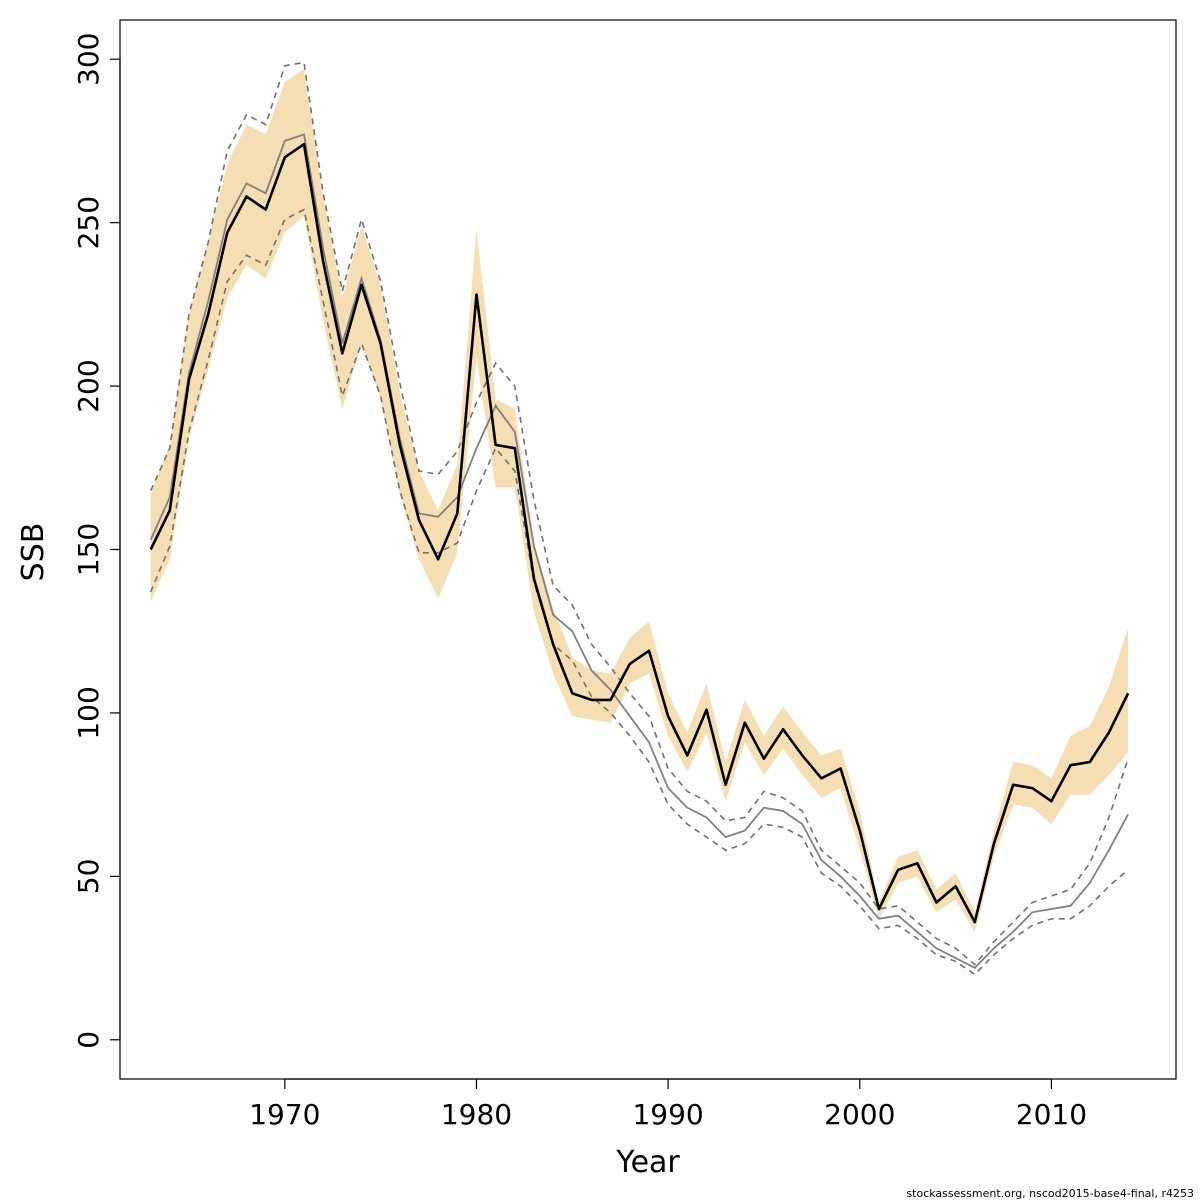 The width and height of the screenshot is (1200, 1200). What do you see at coordinates (88, 712) in the screenshot?
I see `y-tick-label: 100` at bounding box center [88, 712].